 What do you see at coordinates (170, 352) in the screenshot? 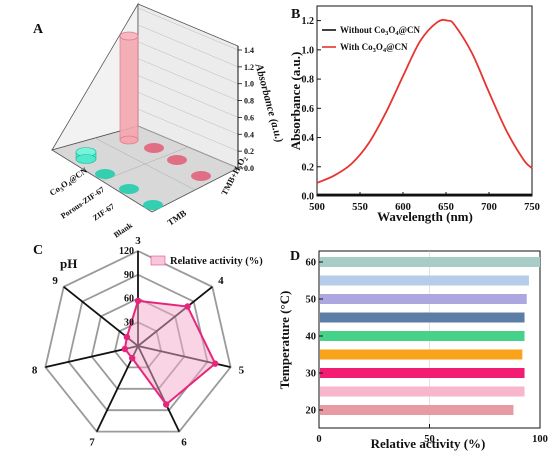
I see `panel-c-series` at bounding box center [170, 352].